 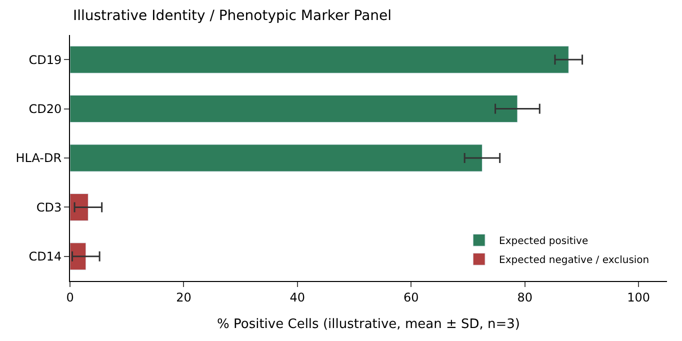 What do you see at coordinates (574, 260) in the screenshot?
I see `legend-label: Expected negative / exclusion` at bounding box center [574, 260].